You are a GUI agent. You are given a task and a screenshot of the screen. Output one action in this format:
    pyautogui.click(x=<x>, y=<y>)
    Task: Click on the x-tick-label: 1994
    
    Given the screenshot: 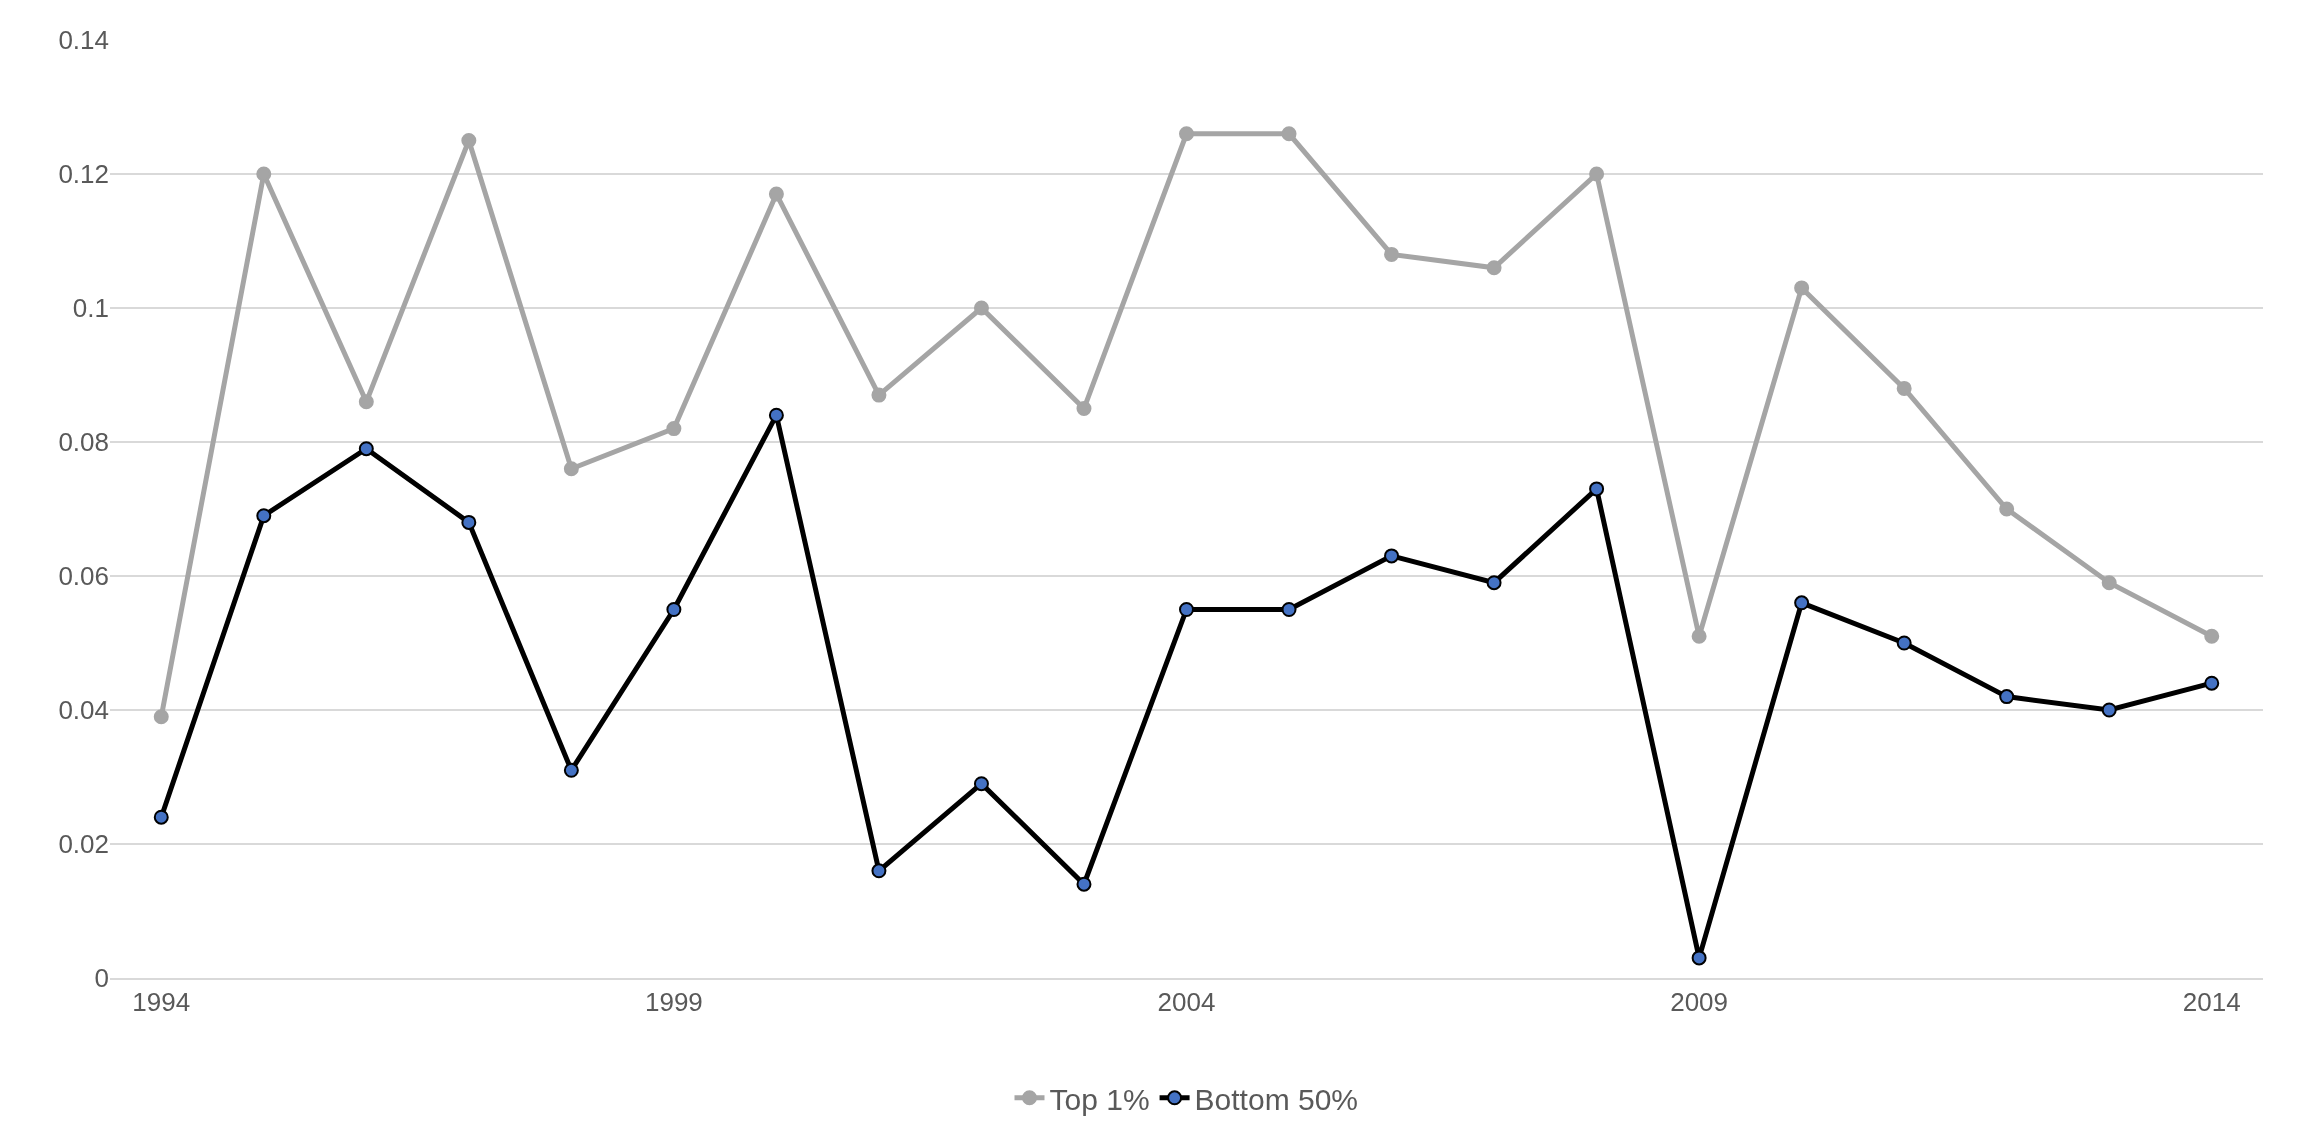 What is the action you would take?
    pyautogui.click(x=161, y=1002)
    